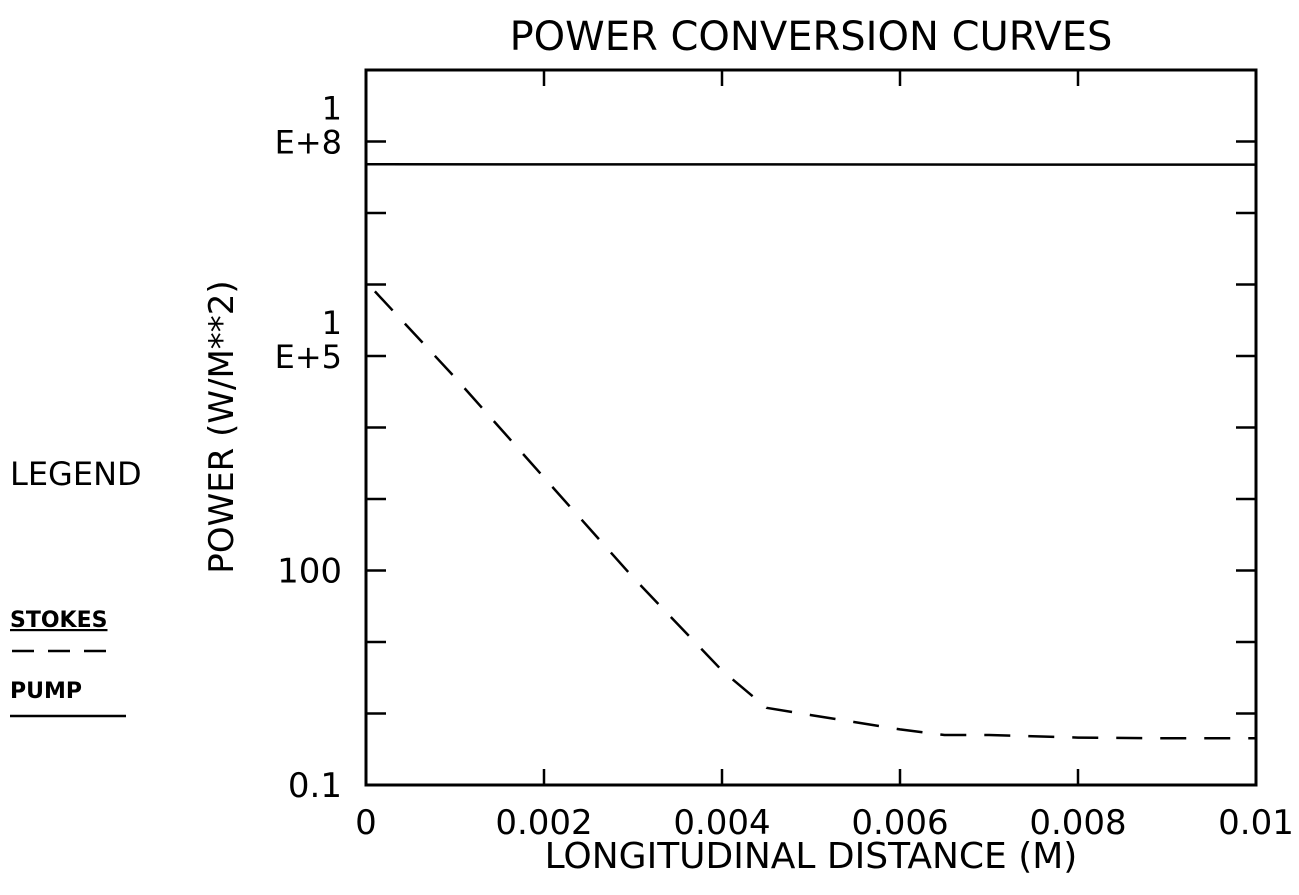 The width and height of the screenshot is (1299, 895). What do you see at coordinates (1256, 823) in the screenshot?
I see `x-tick-label: 0.01` at bounding box center [1256, 823].